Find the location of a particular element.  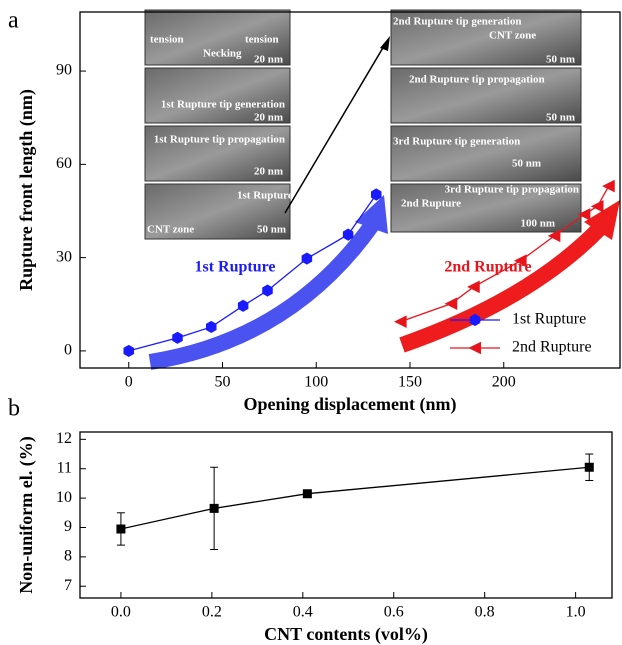

inset-link is located at coordinates (334, 129).